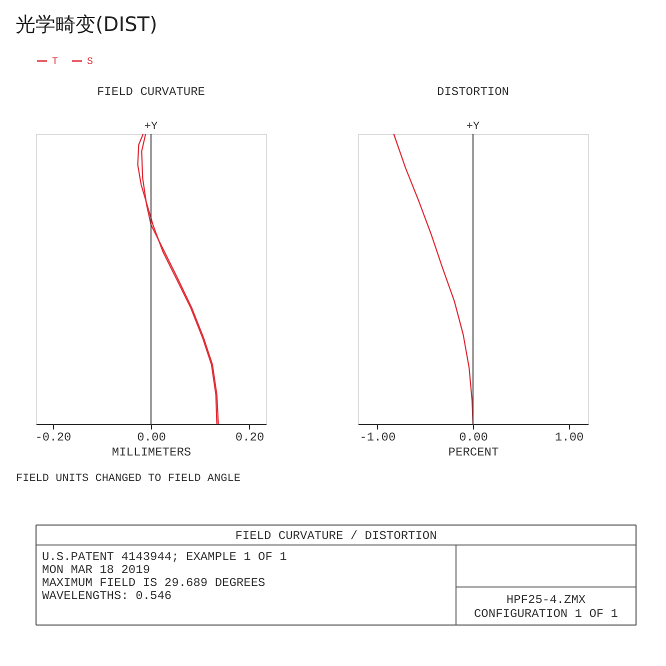  What do you see at coordinates (154, 583) in the screenshot?
I see `text: MAXIMUM FIELD IS 29.689 DEGREES` at bounding box center [154, 583].